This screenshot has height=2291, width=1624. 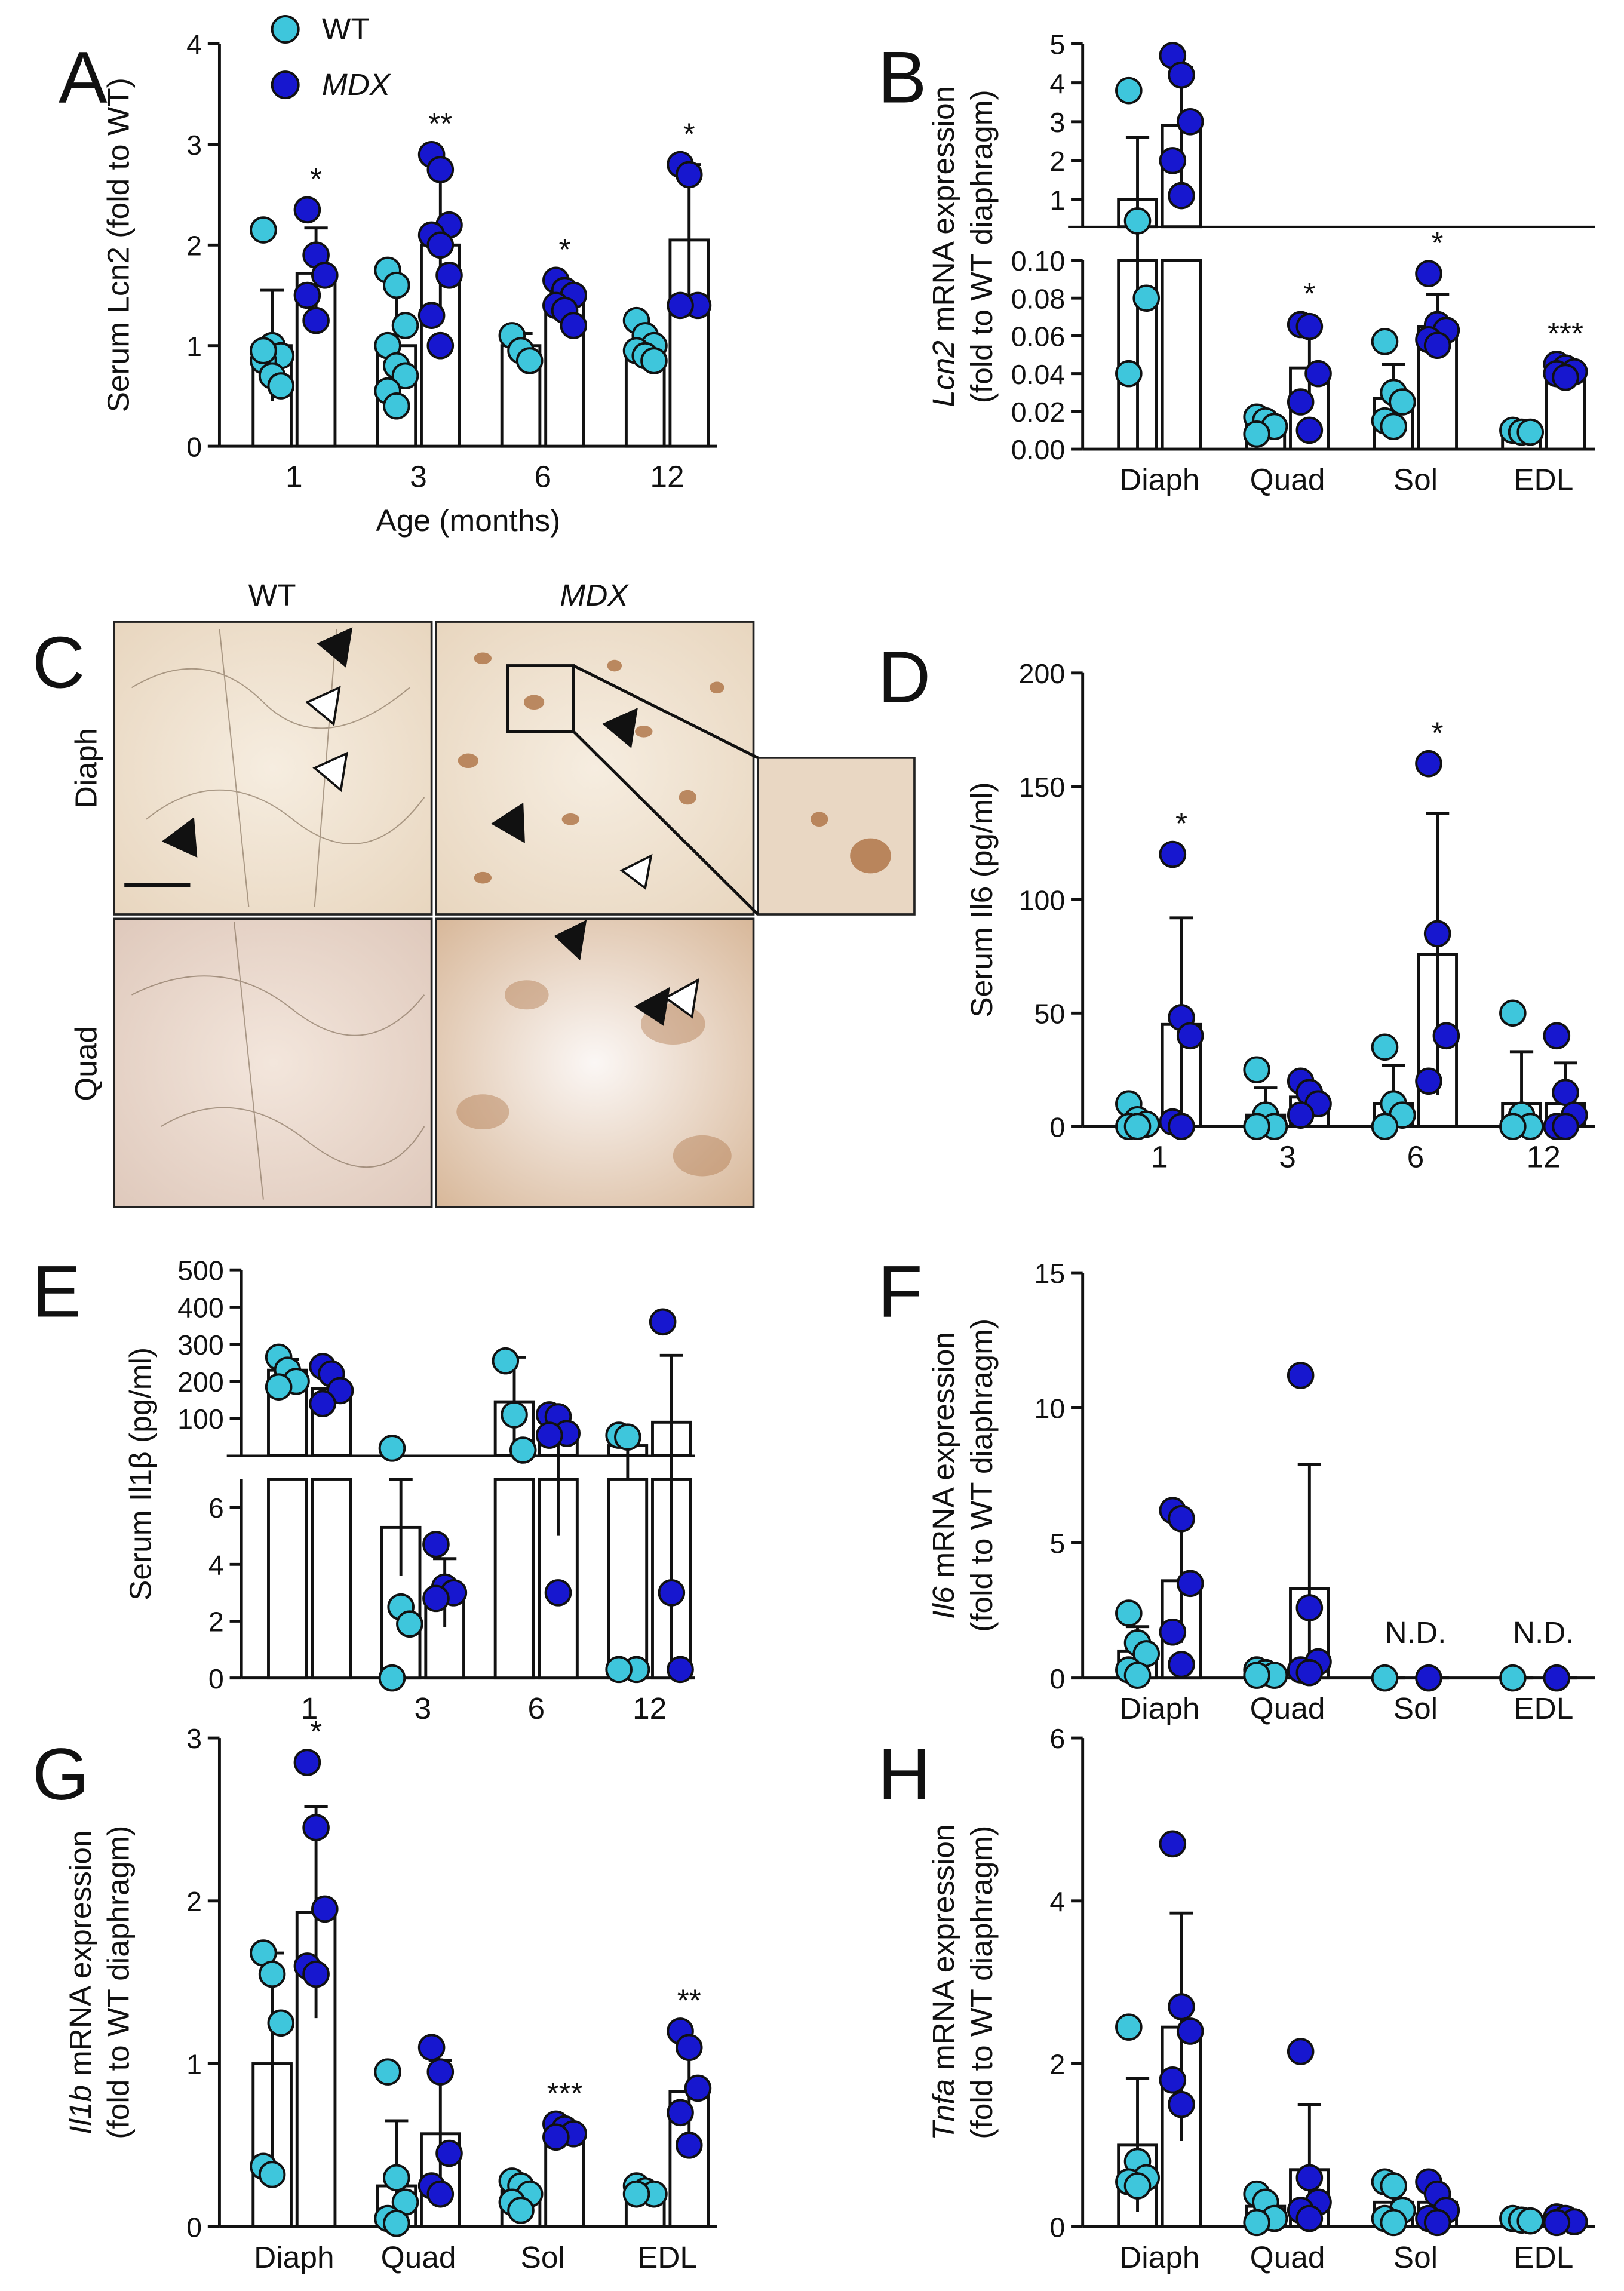 I want to click on y-tick-label: 0.10, so click(x=1038, y=261).